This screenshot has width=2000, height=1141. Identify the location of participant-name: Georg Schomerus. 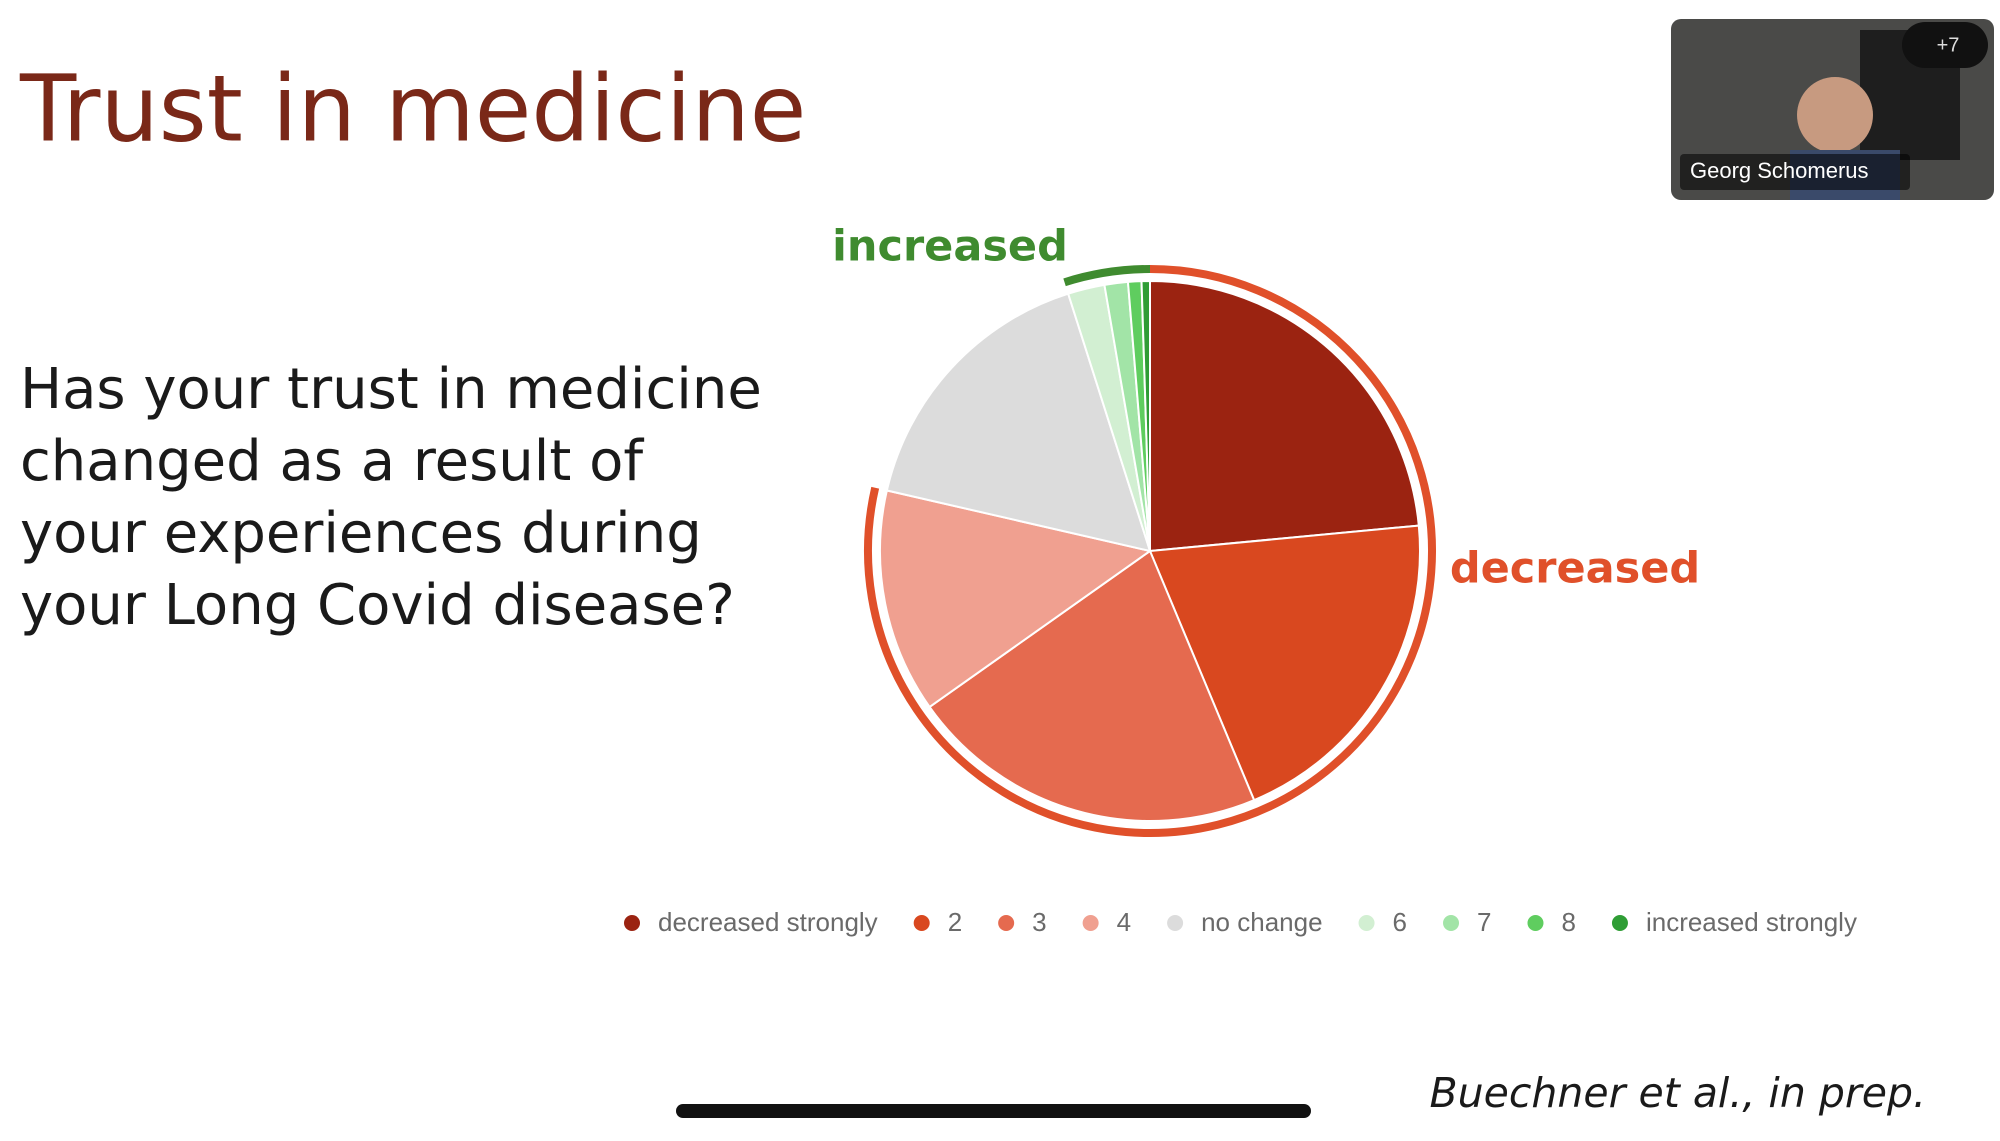
(1779, 170).